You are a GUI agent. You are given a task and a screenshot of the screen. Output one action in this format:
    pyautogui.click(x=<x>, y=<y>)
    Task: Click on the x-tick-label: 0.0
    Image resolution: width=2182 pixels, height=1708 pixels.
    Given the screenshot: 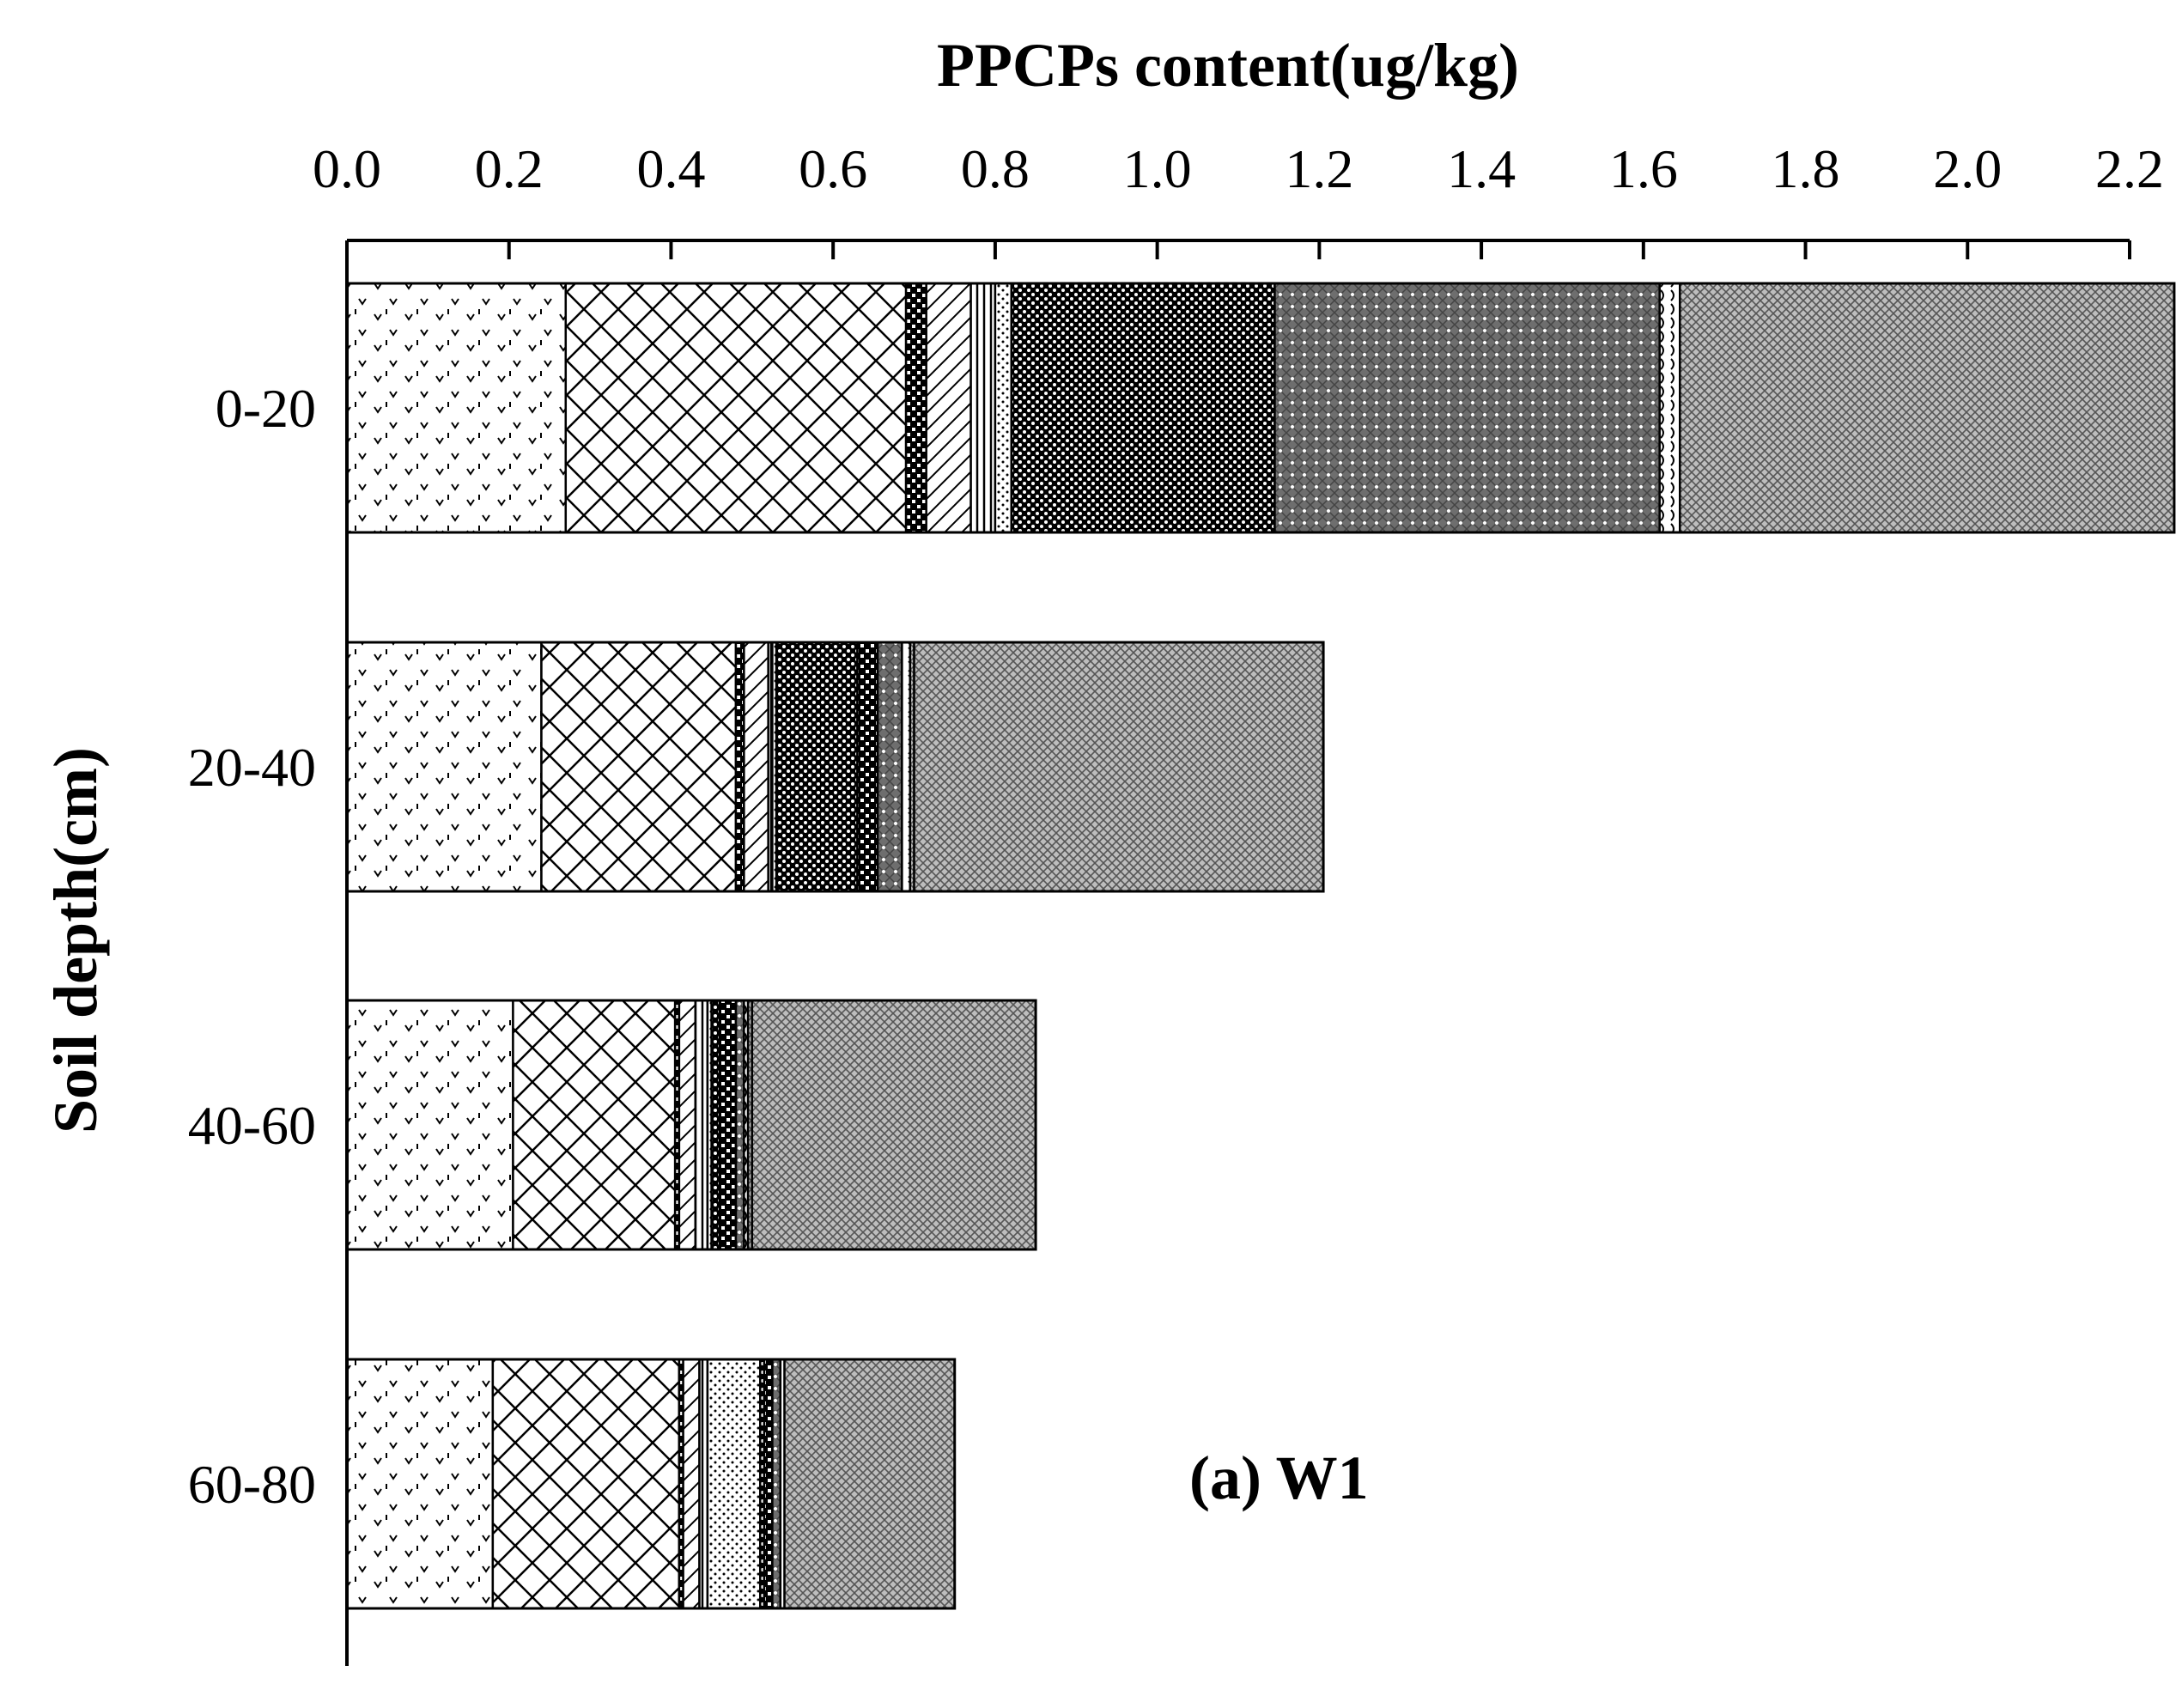 What is the action you would take?
    pyautogui.click(x=347, y=168)
    